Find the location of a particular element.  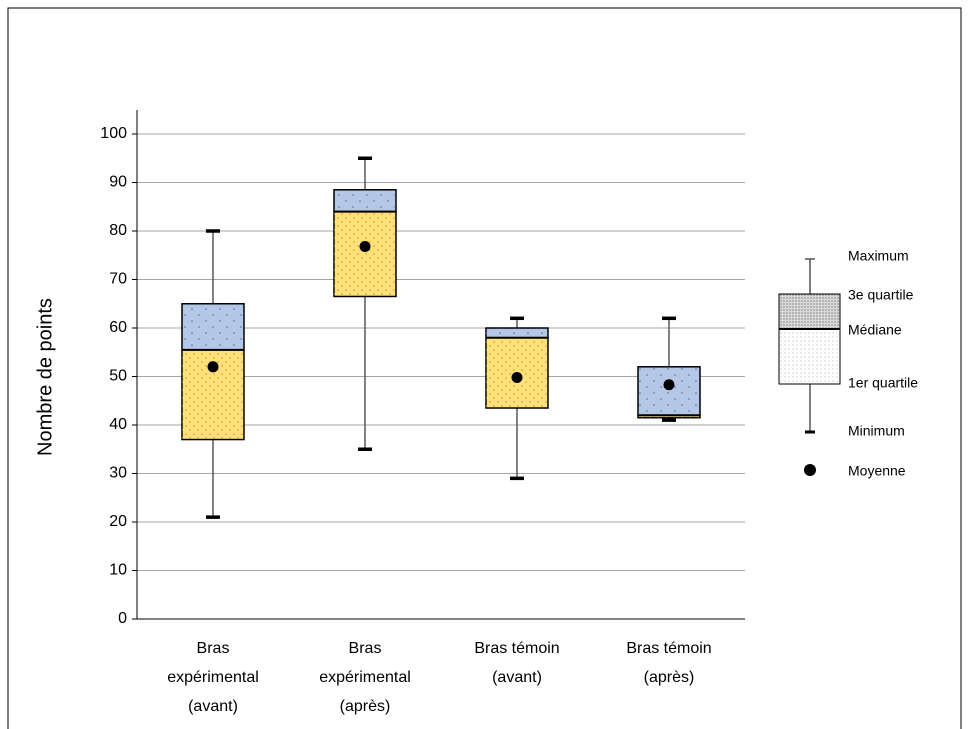

y-tick-label: 100 is located at coordinates (113, 133).